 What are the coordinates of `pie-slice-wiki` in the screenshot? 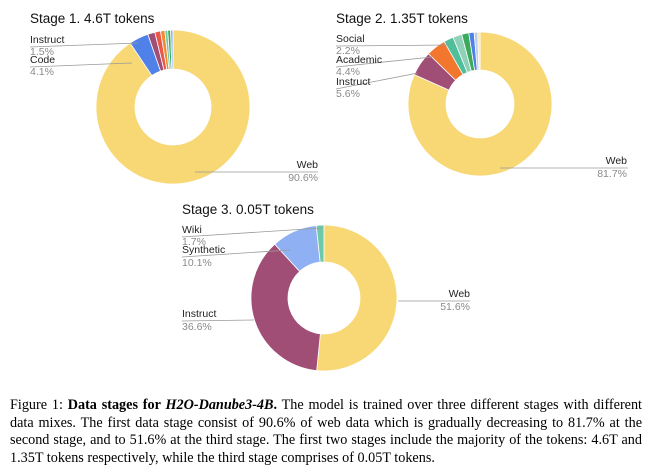 It's located at (320, 243).